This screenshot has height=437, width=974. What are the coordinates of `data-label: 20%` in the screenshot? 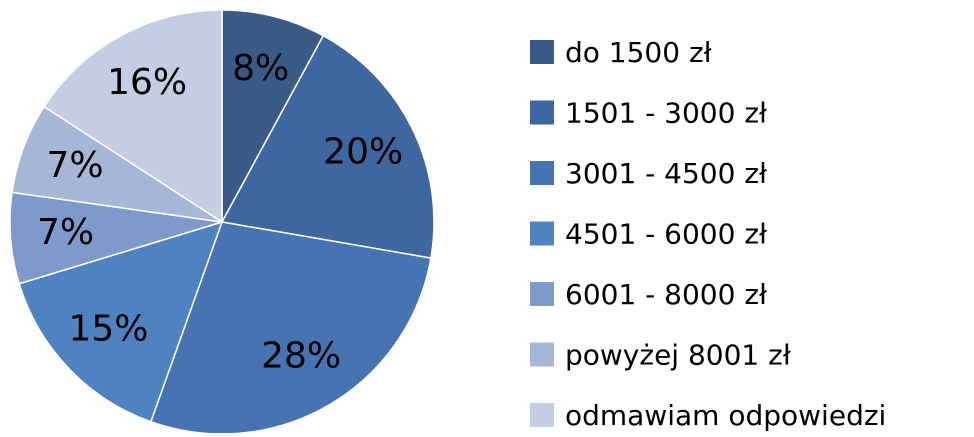 It's located at (363, 152).